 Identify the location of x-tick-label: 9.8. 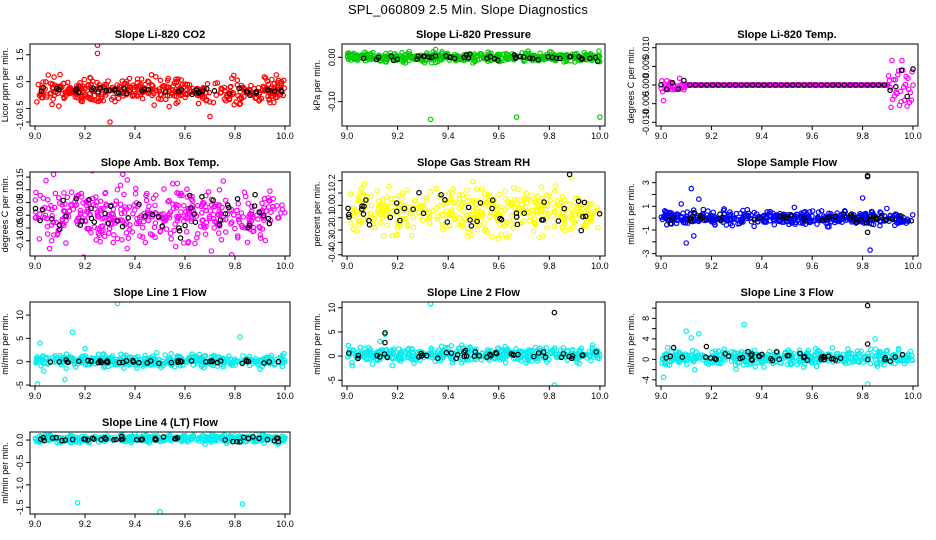
(235, 136).